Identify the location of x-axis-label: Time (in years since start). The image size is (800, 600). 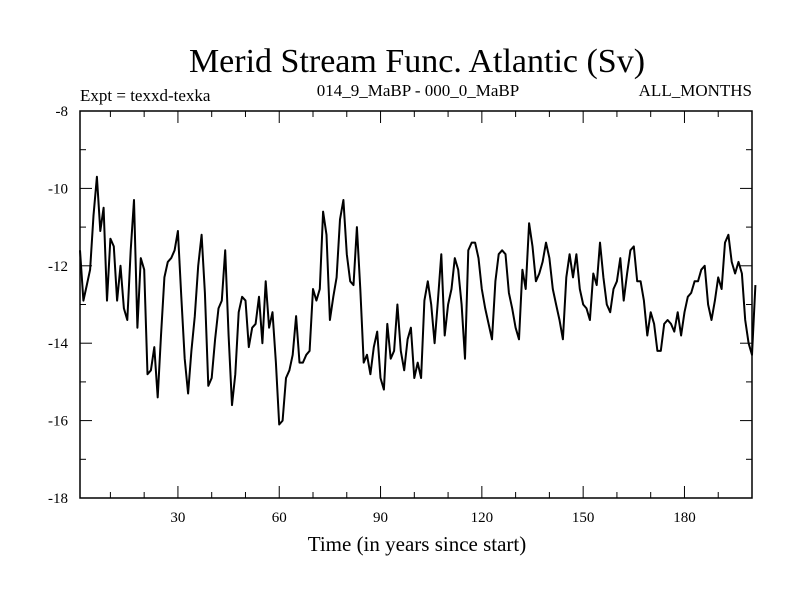
(417, 544).